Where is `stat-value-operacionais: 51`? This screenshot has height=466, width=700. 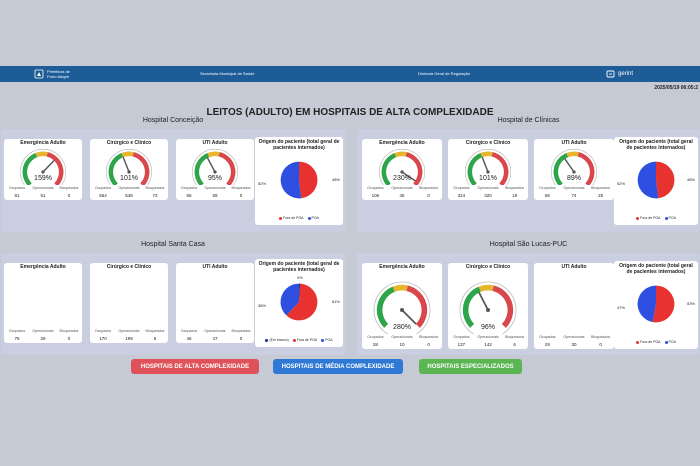
stat-value-operacionais: 51 is located at coordinates (43, 195).